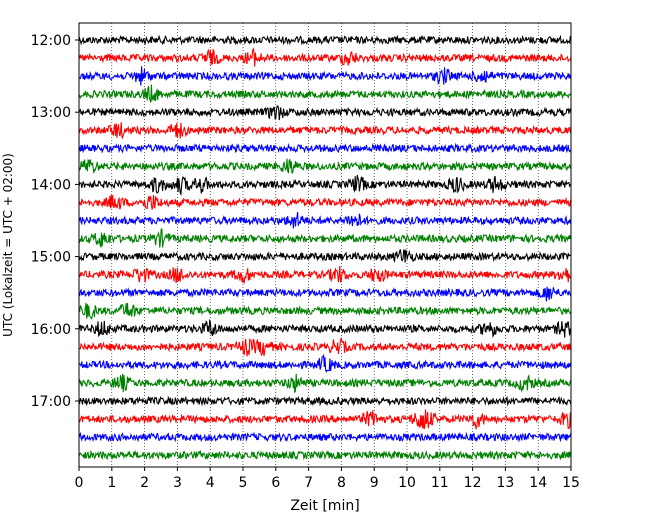 This screenshot has width=650, height=520. What do you see at coordinates (55, 221) in the screenshot?
I see `y-axis: 12:00 13:00 14:00 15:00 16:00 17:00` at bounding box center [55, 221].